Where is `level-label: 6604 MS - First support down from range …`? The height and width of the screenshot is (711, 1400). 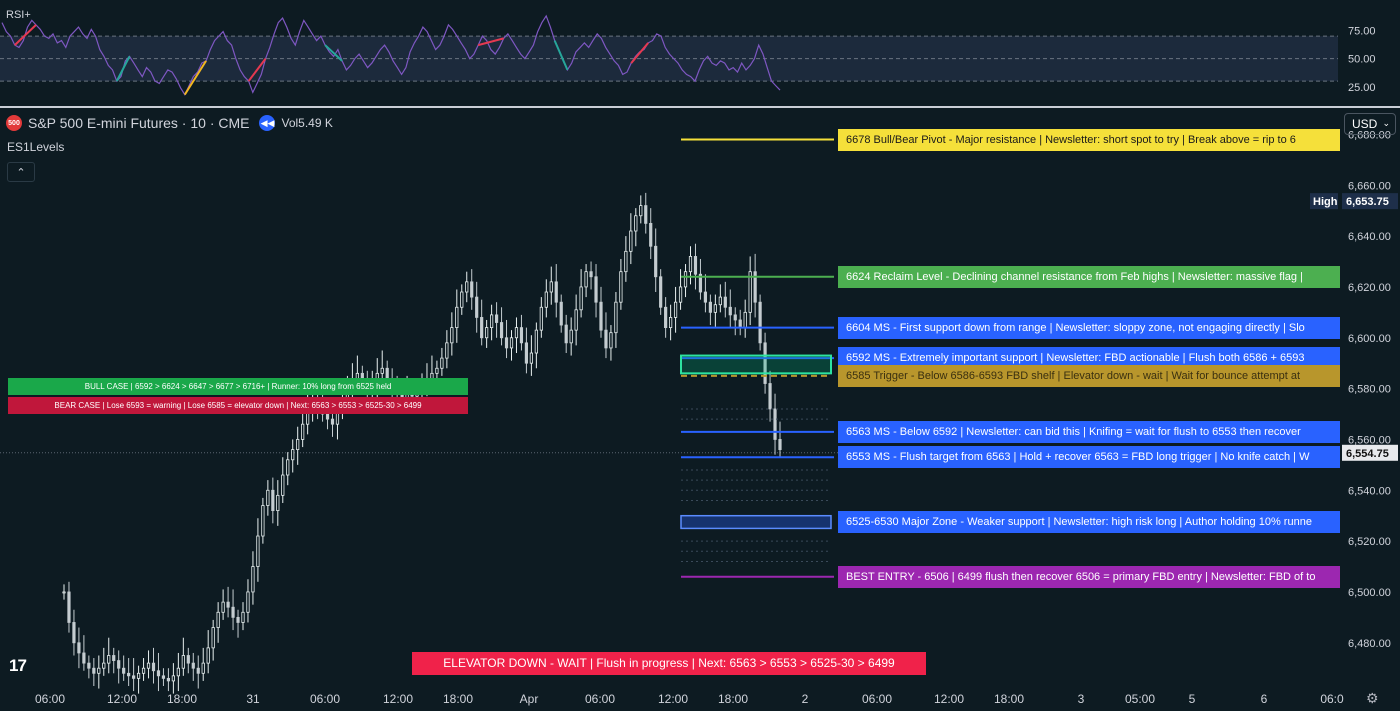
level-label: 6604 MS - First support down from range … is located at coordinates (1089, 327).